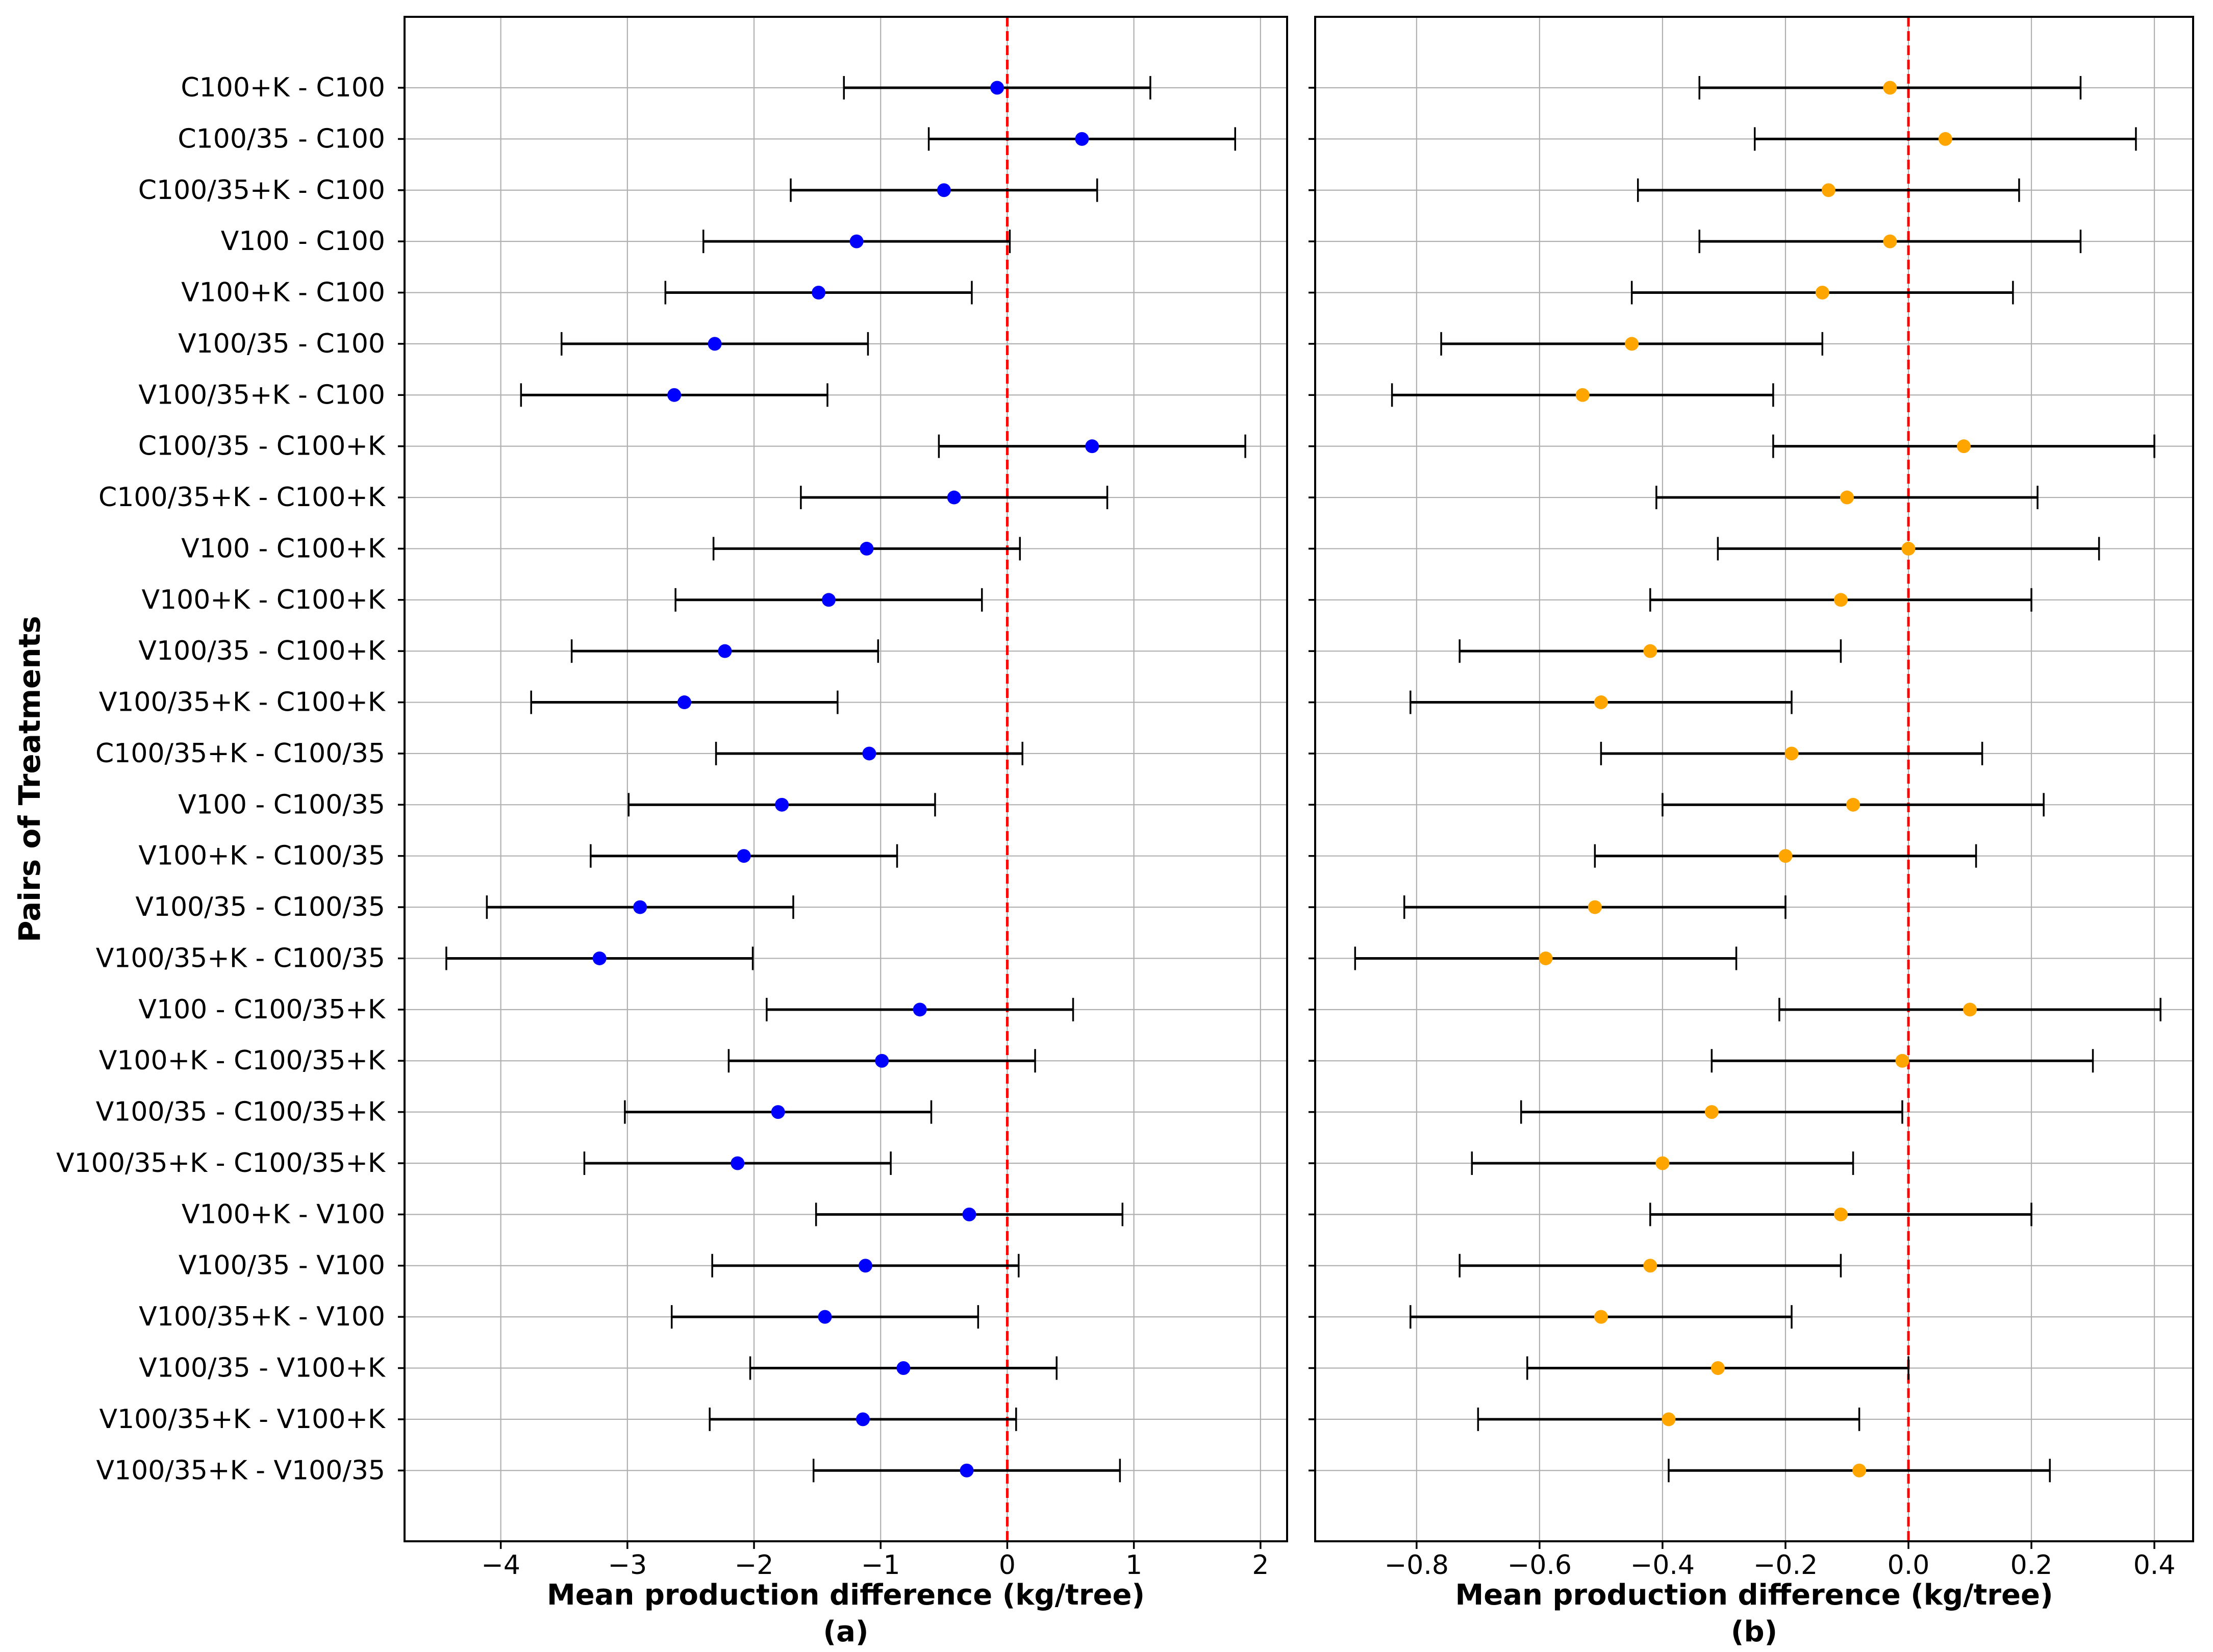 Image resolution: width=2213 pixels, height=1652 pixels. Describe the element at coordinates (1754, 1595) in the screenshot. I see `x-axis-title-panel-b: Mean production difference (kg/tree)` at that location.